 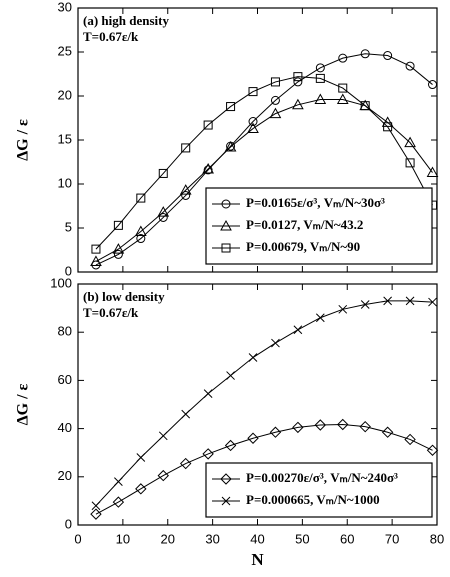 What do you see at coordinates (65, 427) in the screenshot?
I see `y-tick-label: 40` at bounding box center [65, 427].